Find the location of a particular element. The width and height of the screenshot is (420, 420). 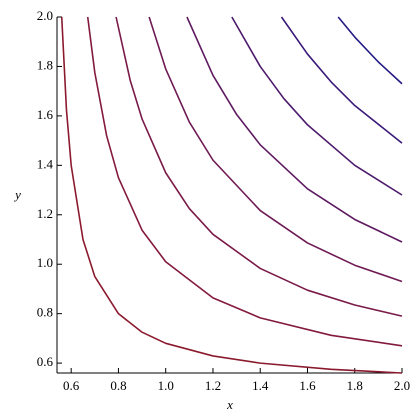

y-tick-label: 0.6 is located at coordinates (45, 361).